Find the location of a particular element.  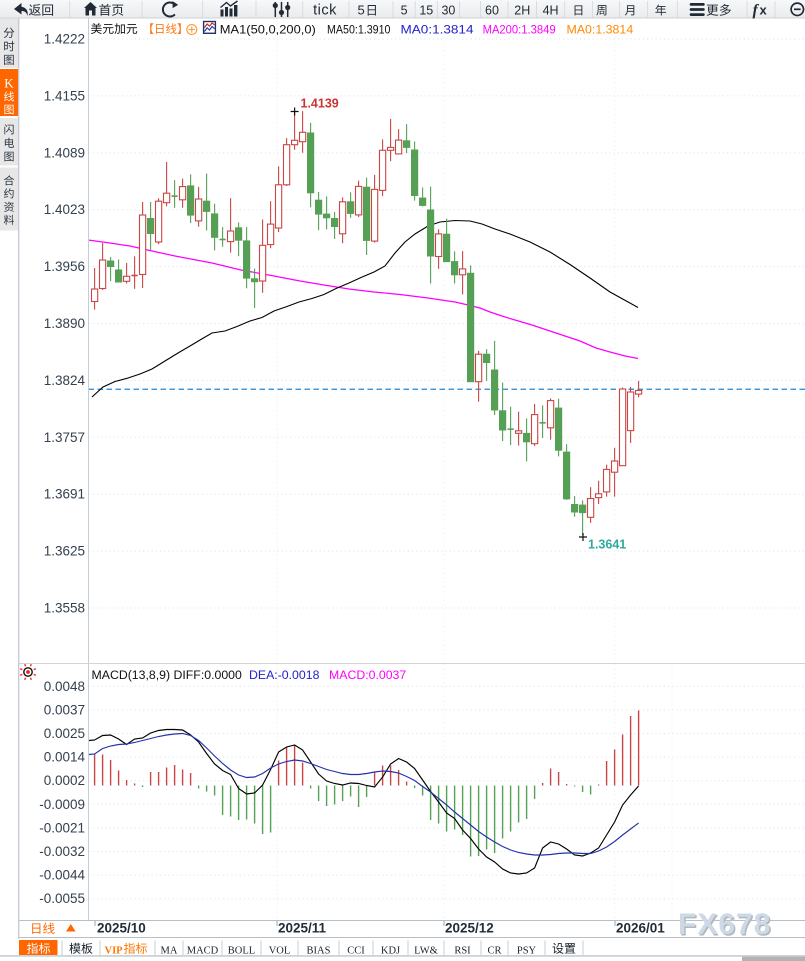

svg-text: LW& is located at coordinates (426, 951).